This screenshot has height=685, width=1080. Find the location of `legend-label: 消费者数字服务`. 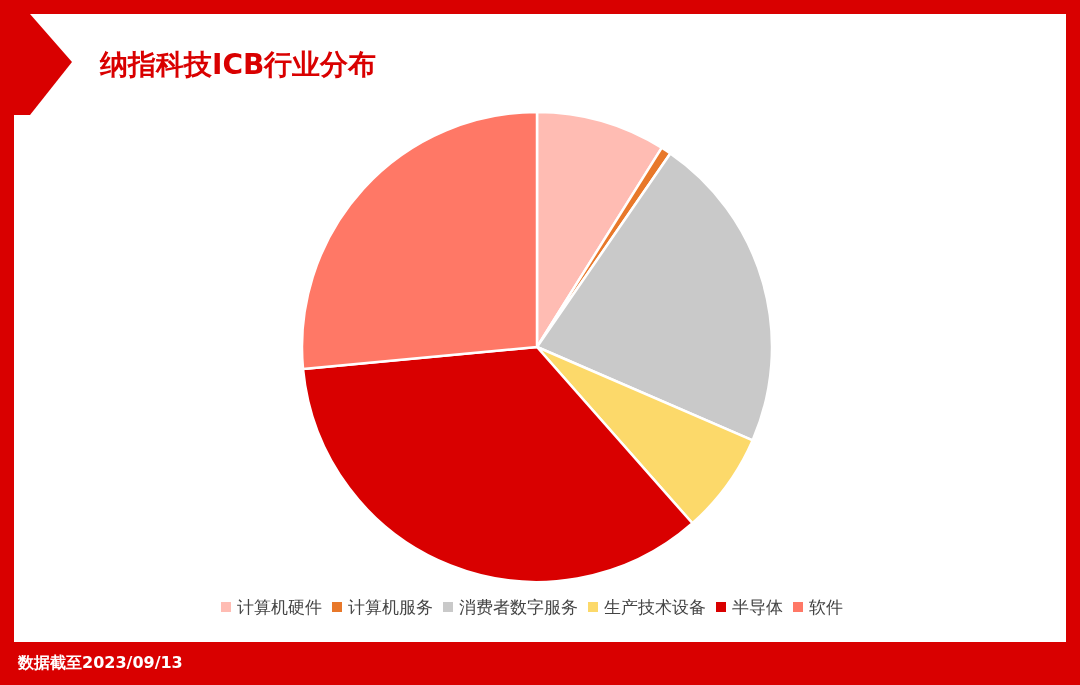

legend-label: 消费者数字服务 is located at coordinates (518, 607).